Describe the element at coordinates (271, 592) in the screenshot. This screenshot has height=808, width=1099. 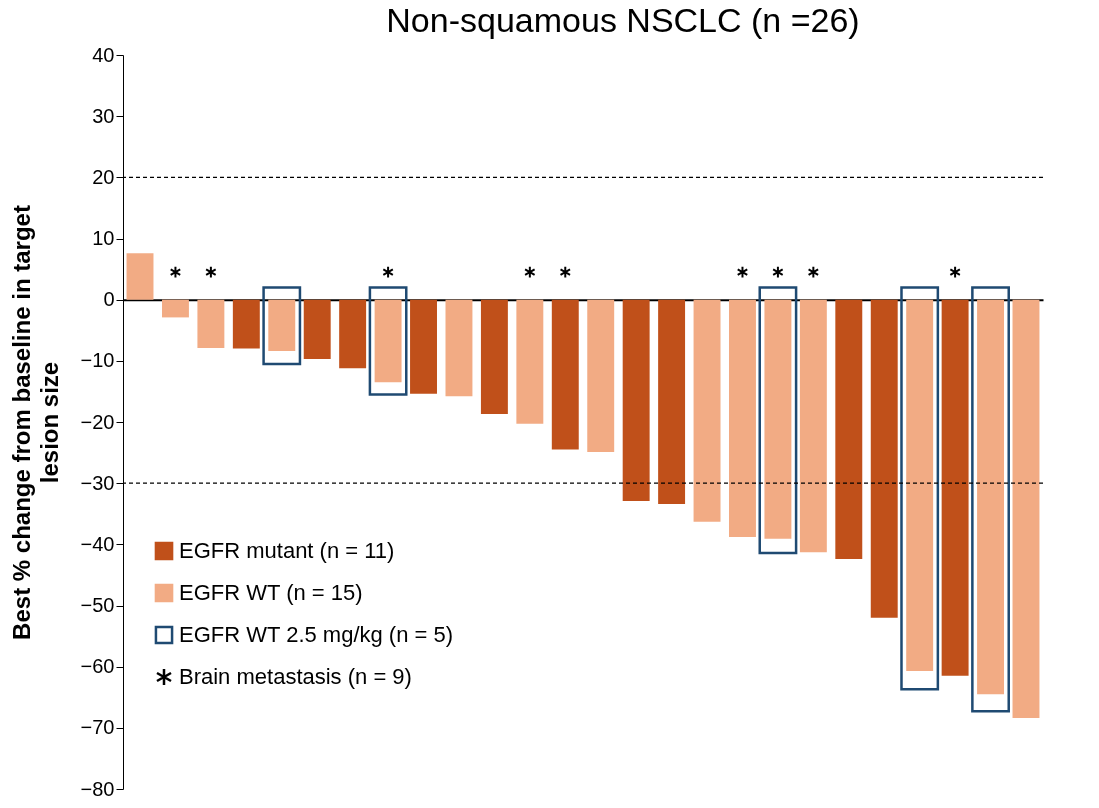
I see `legend-label: EGFR WT (n = 15)` at that location.